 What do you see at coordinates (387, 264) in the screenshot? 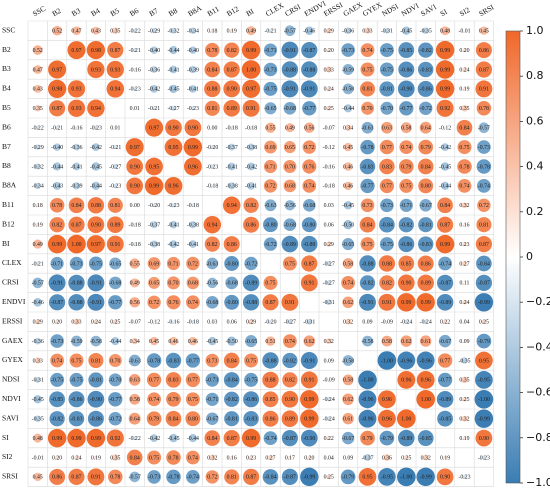
I see `value-label: 0.88` at bounding box center [387, 264].